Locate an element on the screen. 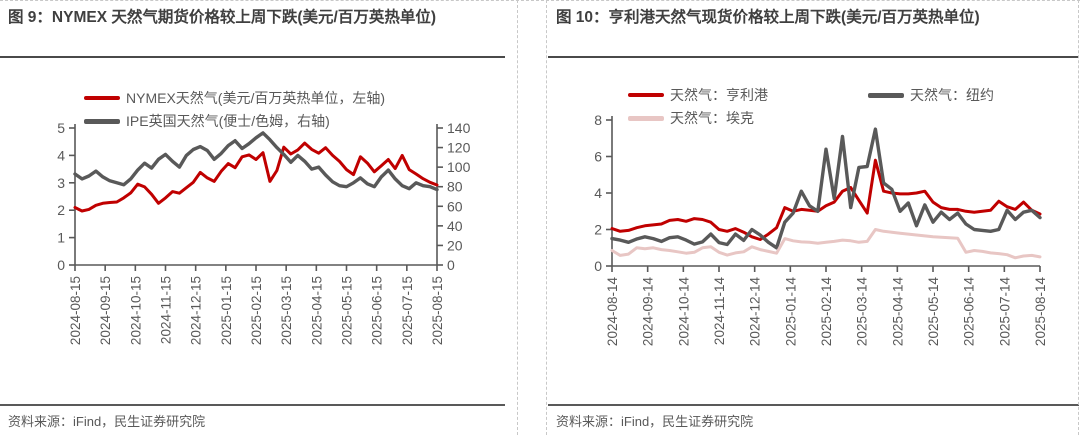 The image size is (1080, 435). svg-text: 2025-02-15 is located at coordinates (256, 310).